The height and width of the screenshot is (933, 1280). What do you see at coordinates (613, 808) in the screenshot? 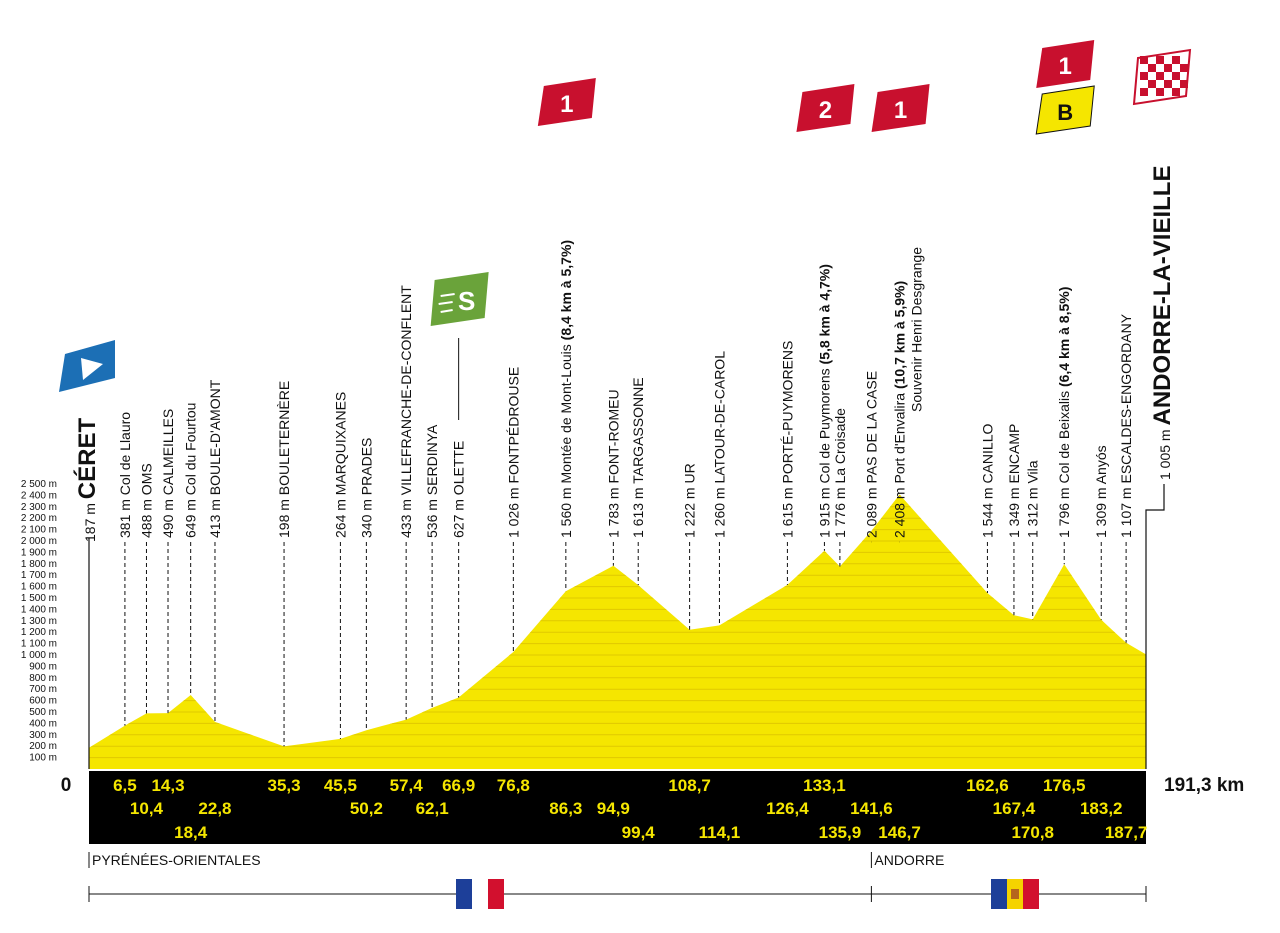
I see `waypoint-km-label: 94,9` at bounding box center [613, 808].